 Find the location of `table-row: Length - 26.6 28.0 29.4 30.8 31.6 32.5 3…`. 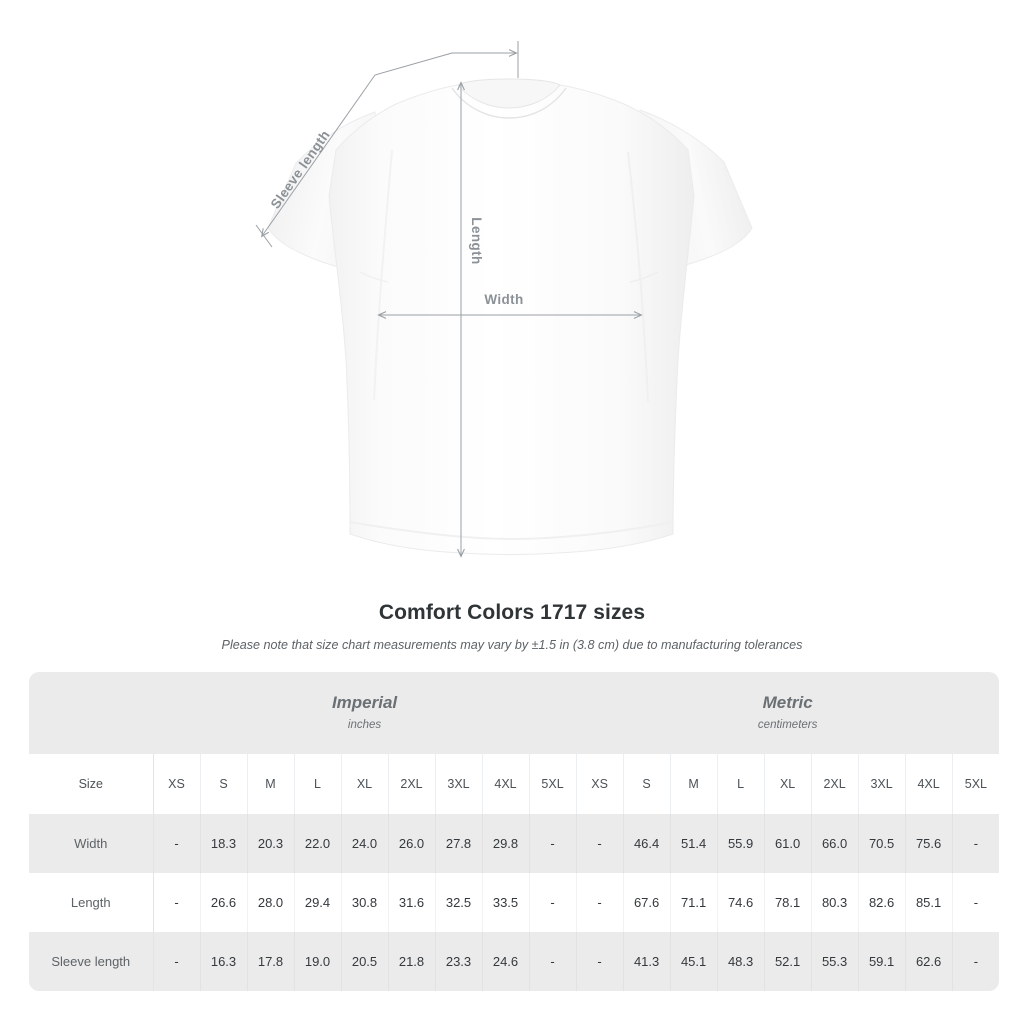

table-row: Length - 26.6 28.0 29.4 30.8 31.6 32.5 3… is located at coordinates (514, 902).